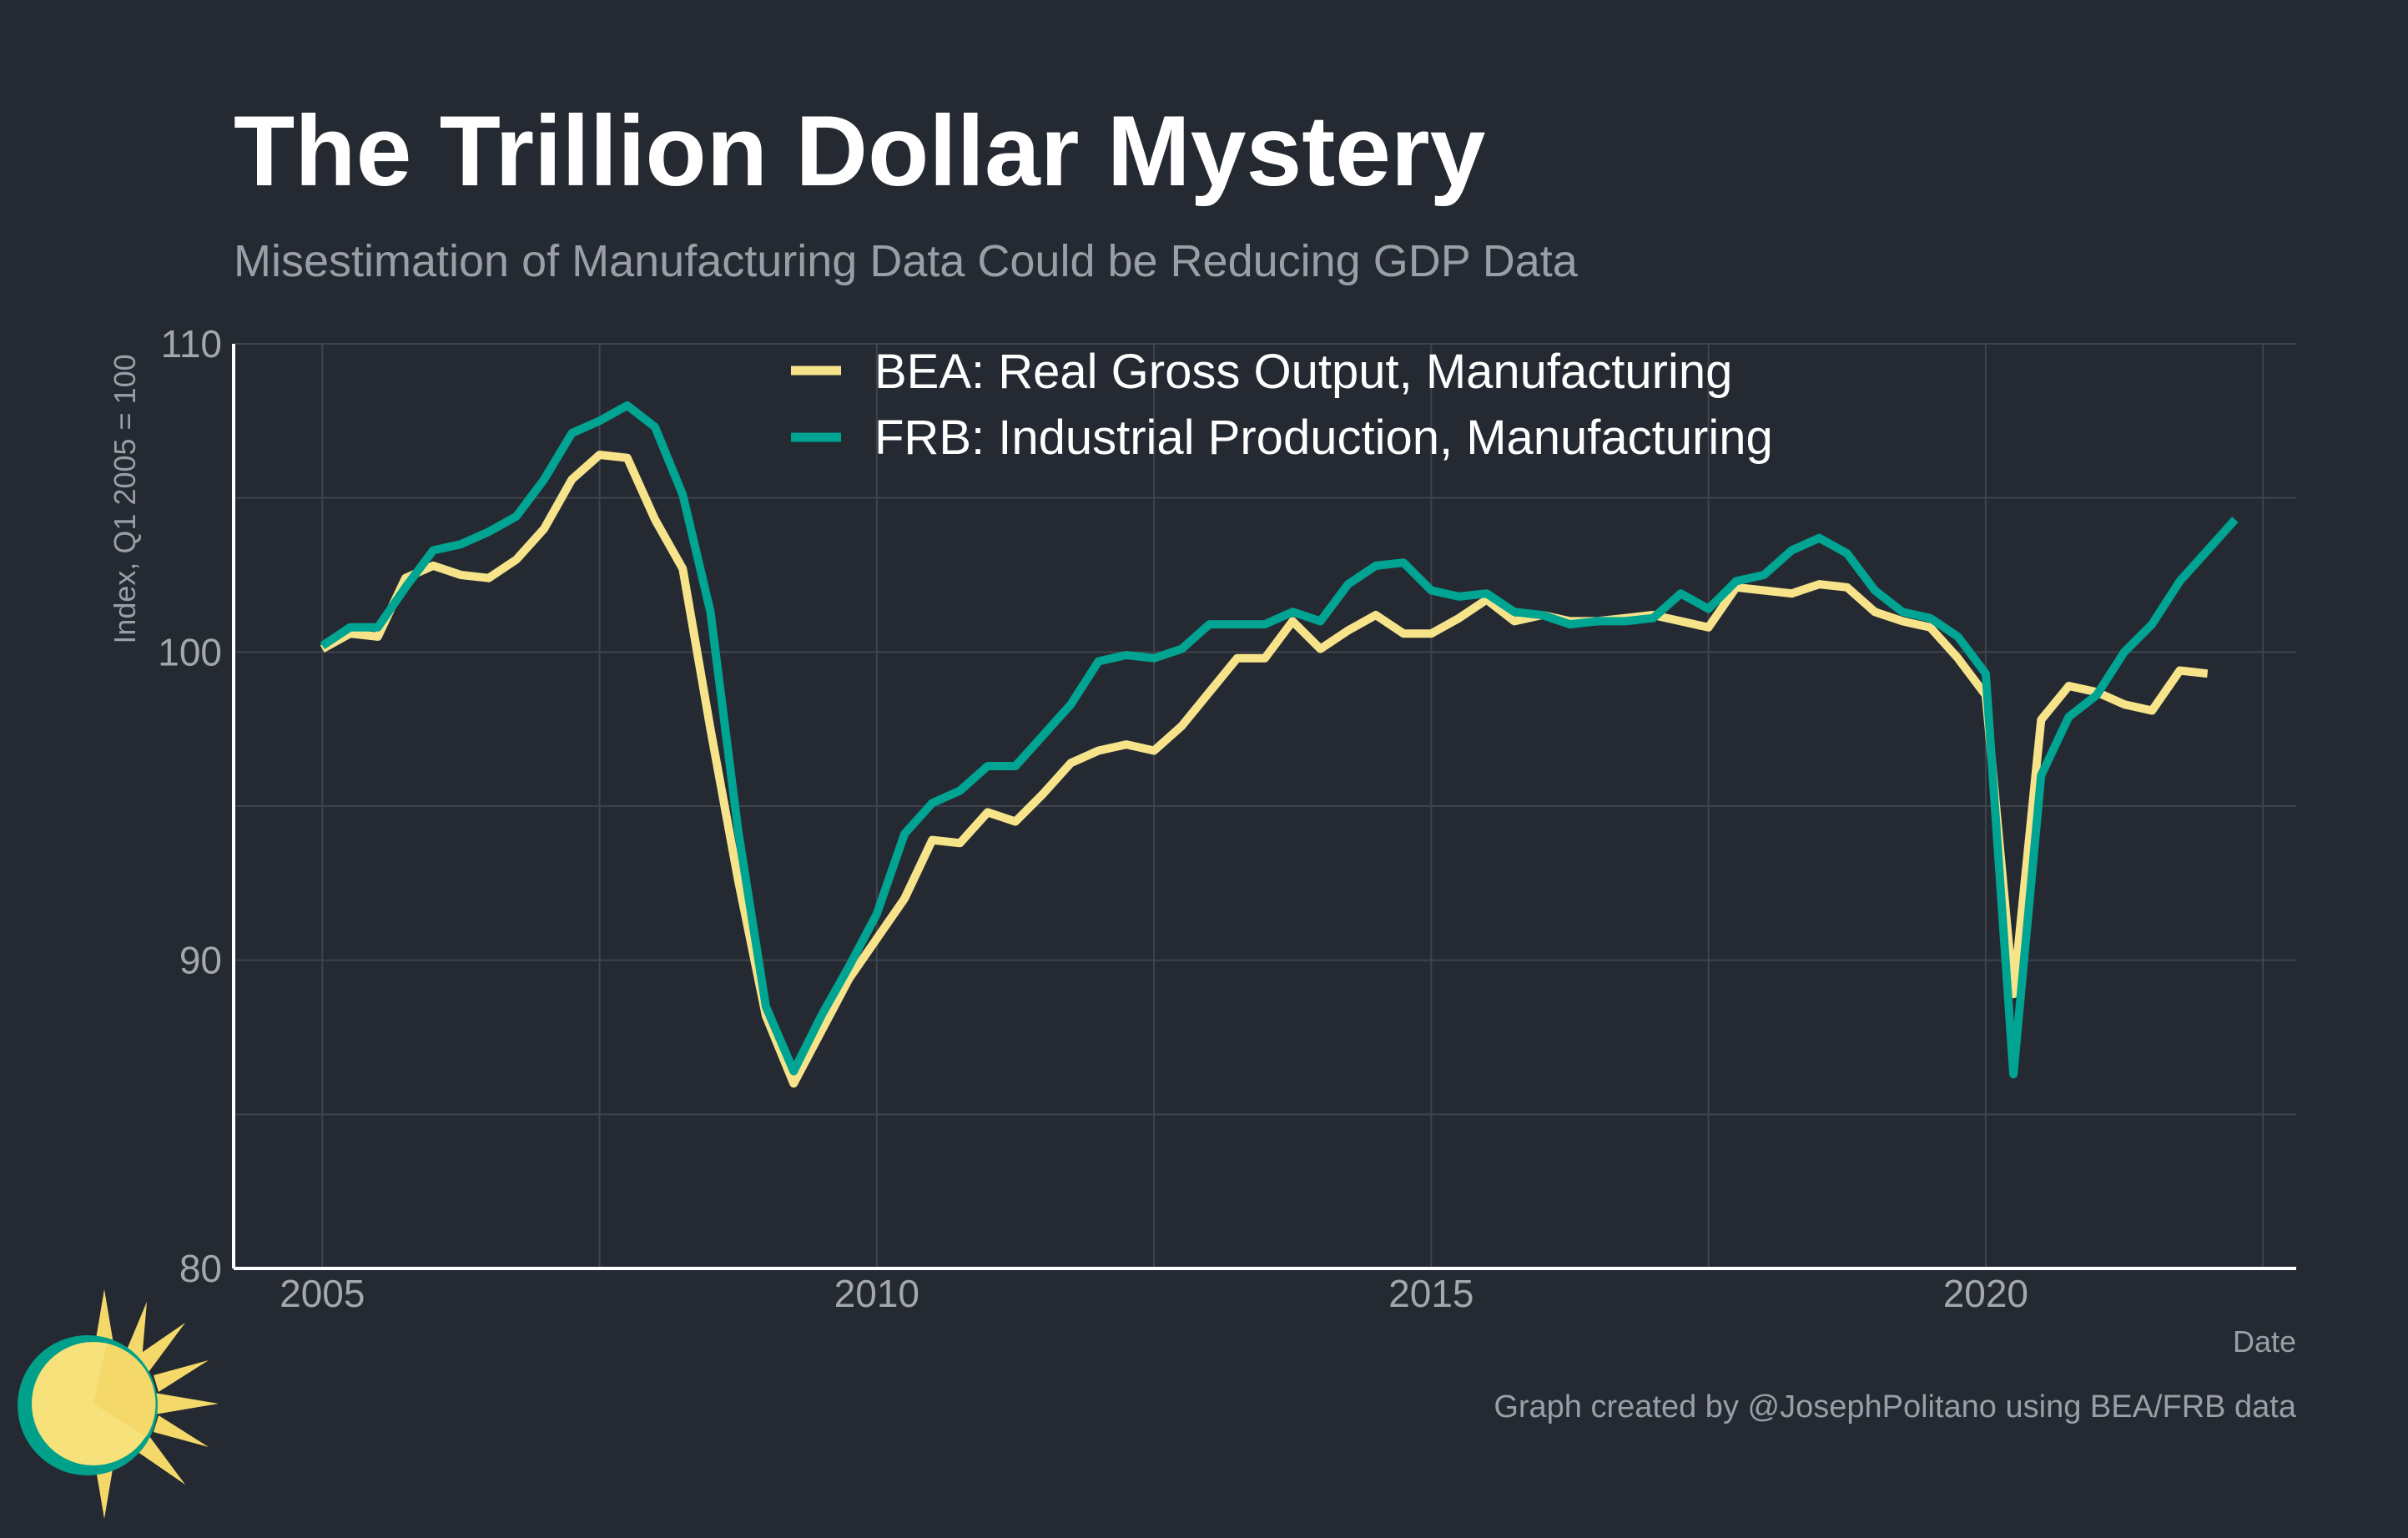 The image size is (2408, 1538). What do you see at coordinates (860, 151) in the screenshot?
I see `page-title: The Trillion Dollar Mystery` at bounding box center [860, 151].